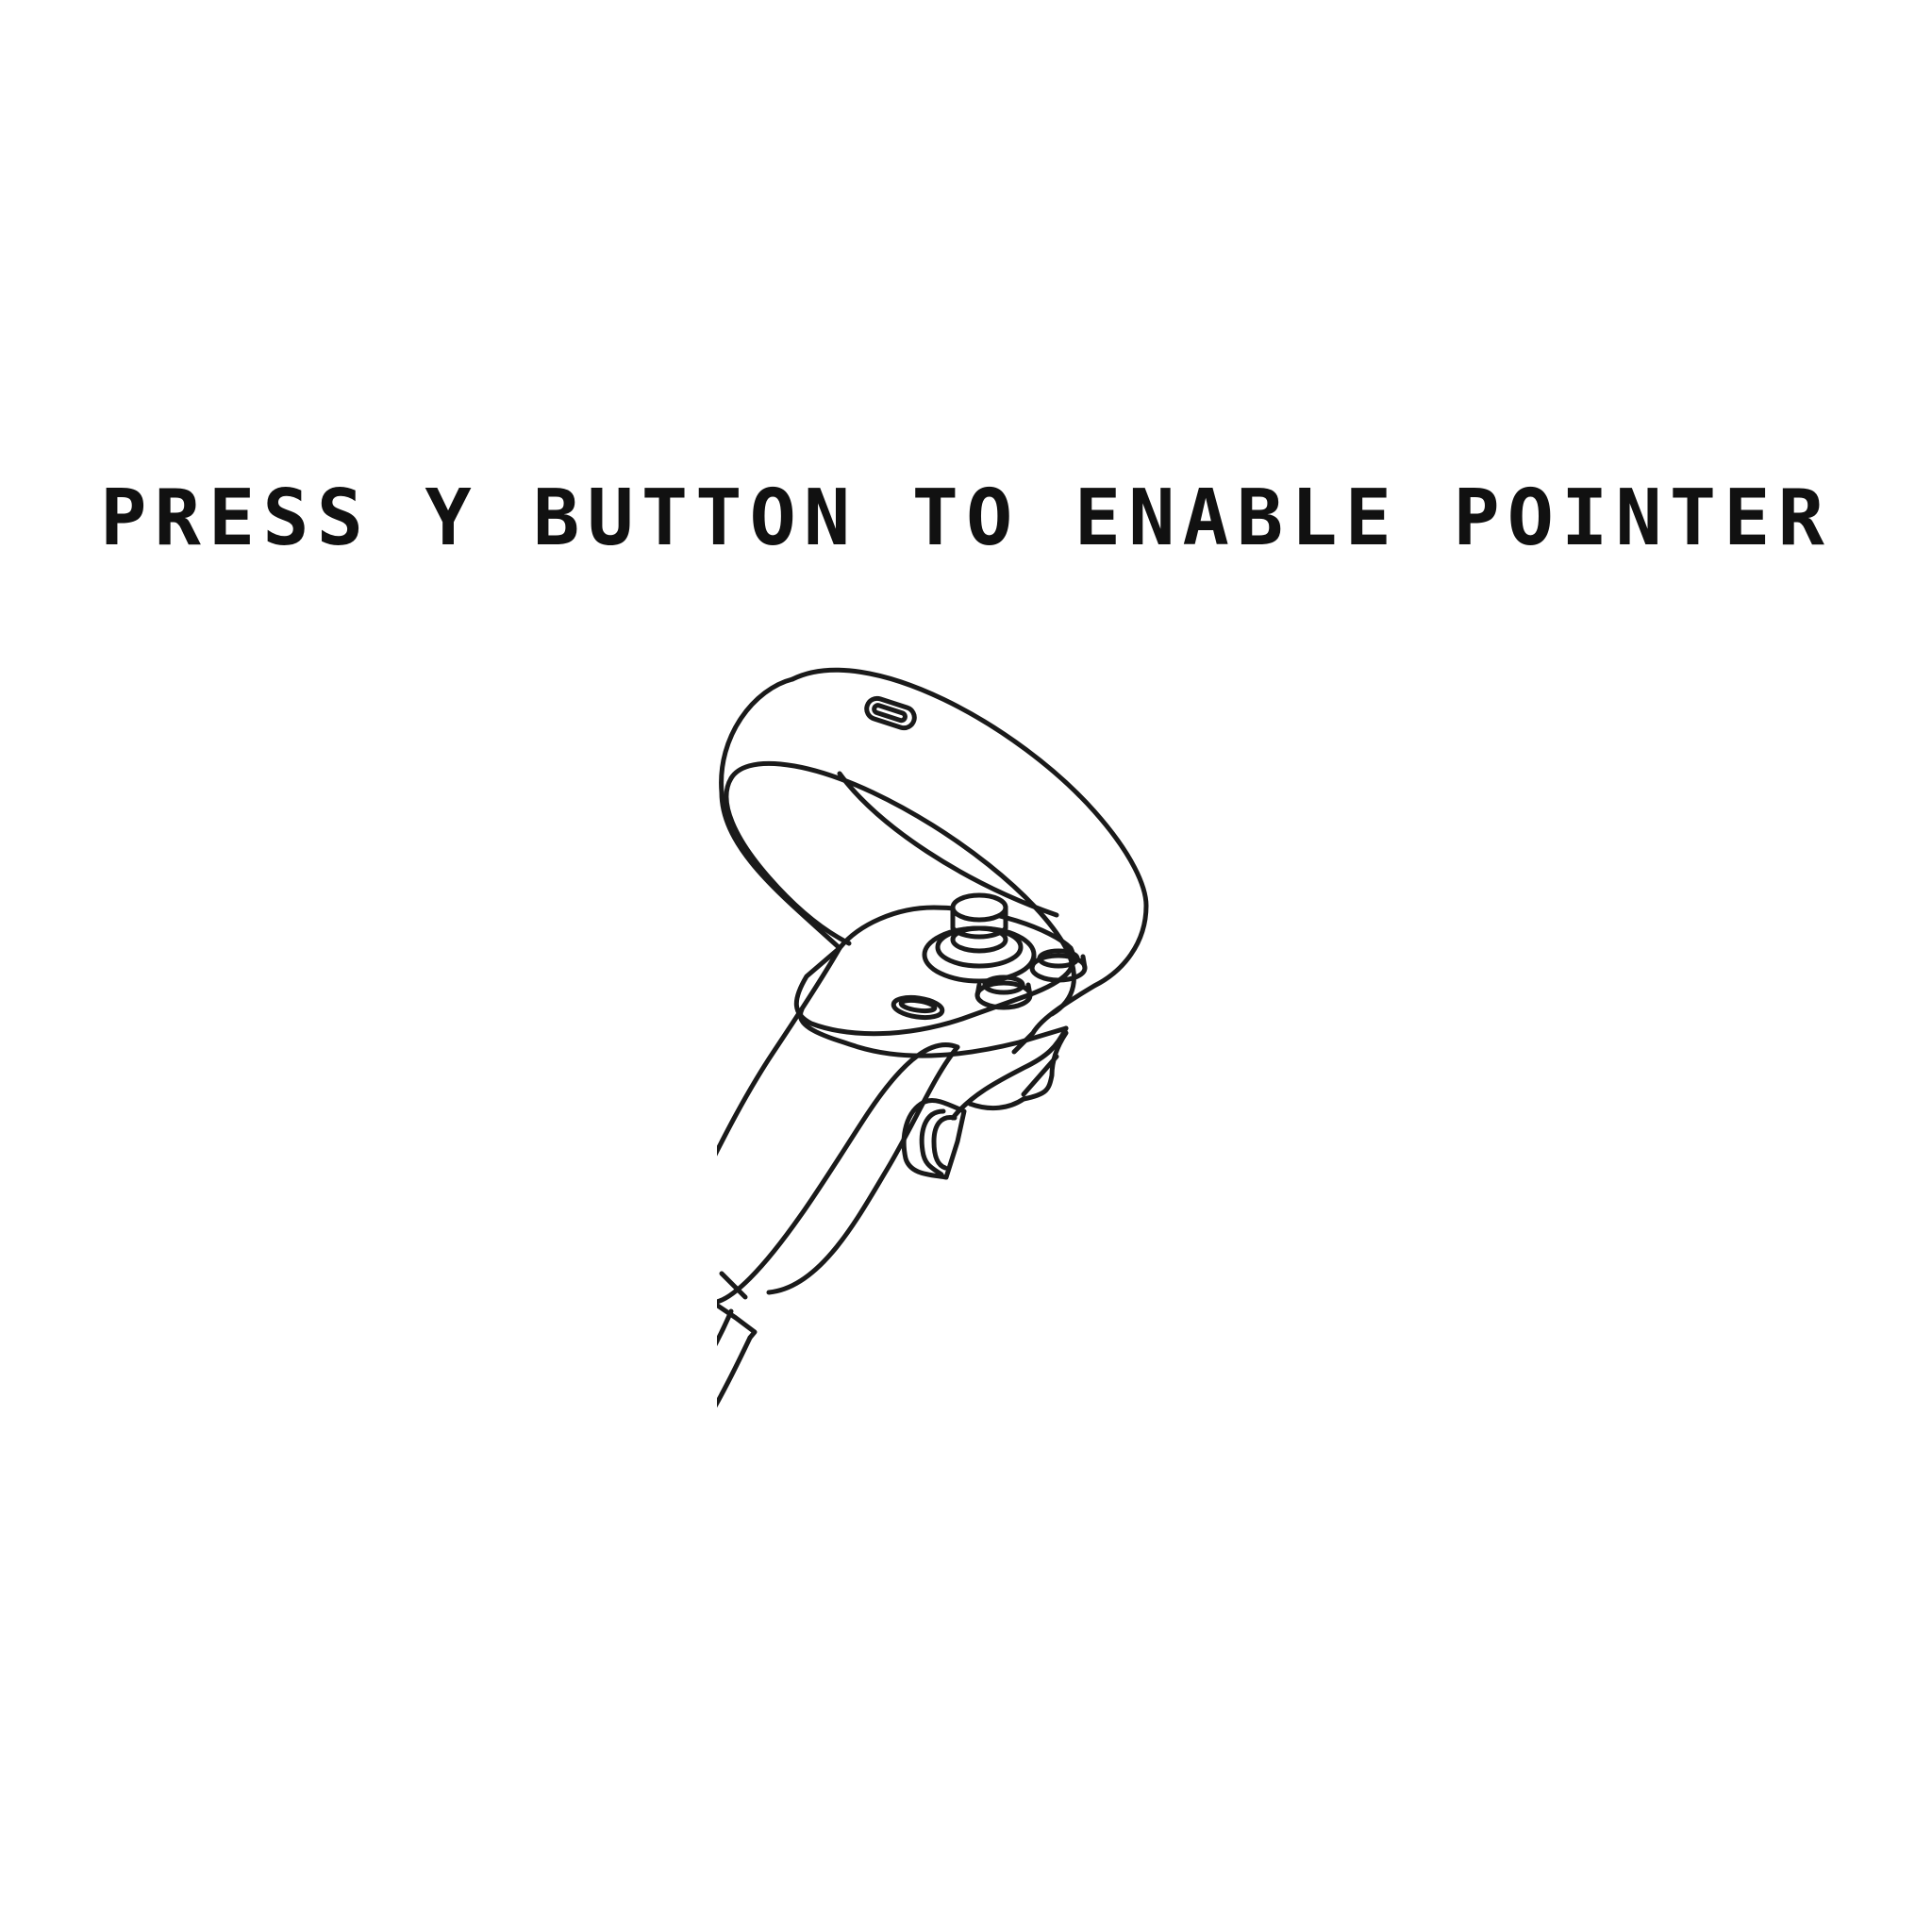  Describe the element at coordinates (969, 861) in the screenshot. I see `tracking-ring` at that location.